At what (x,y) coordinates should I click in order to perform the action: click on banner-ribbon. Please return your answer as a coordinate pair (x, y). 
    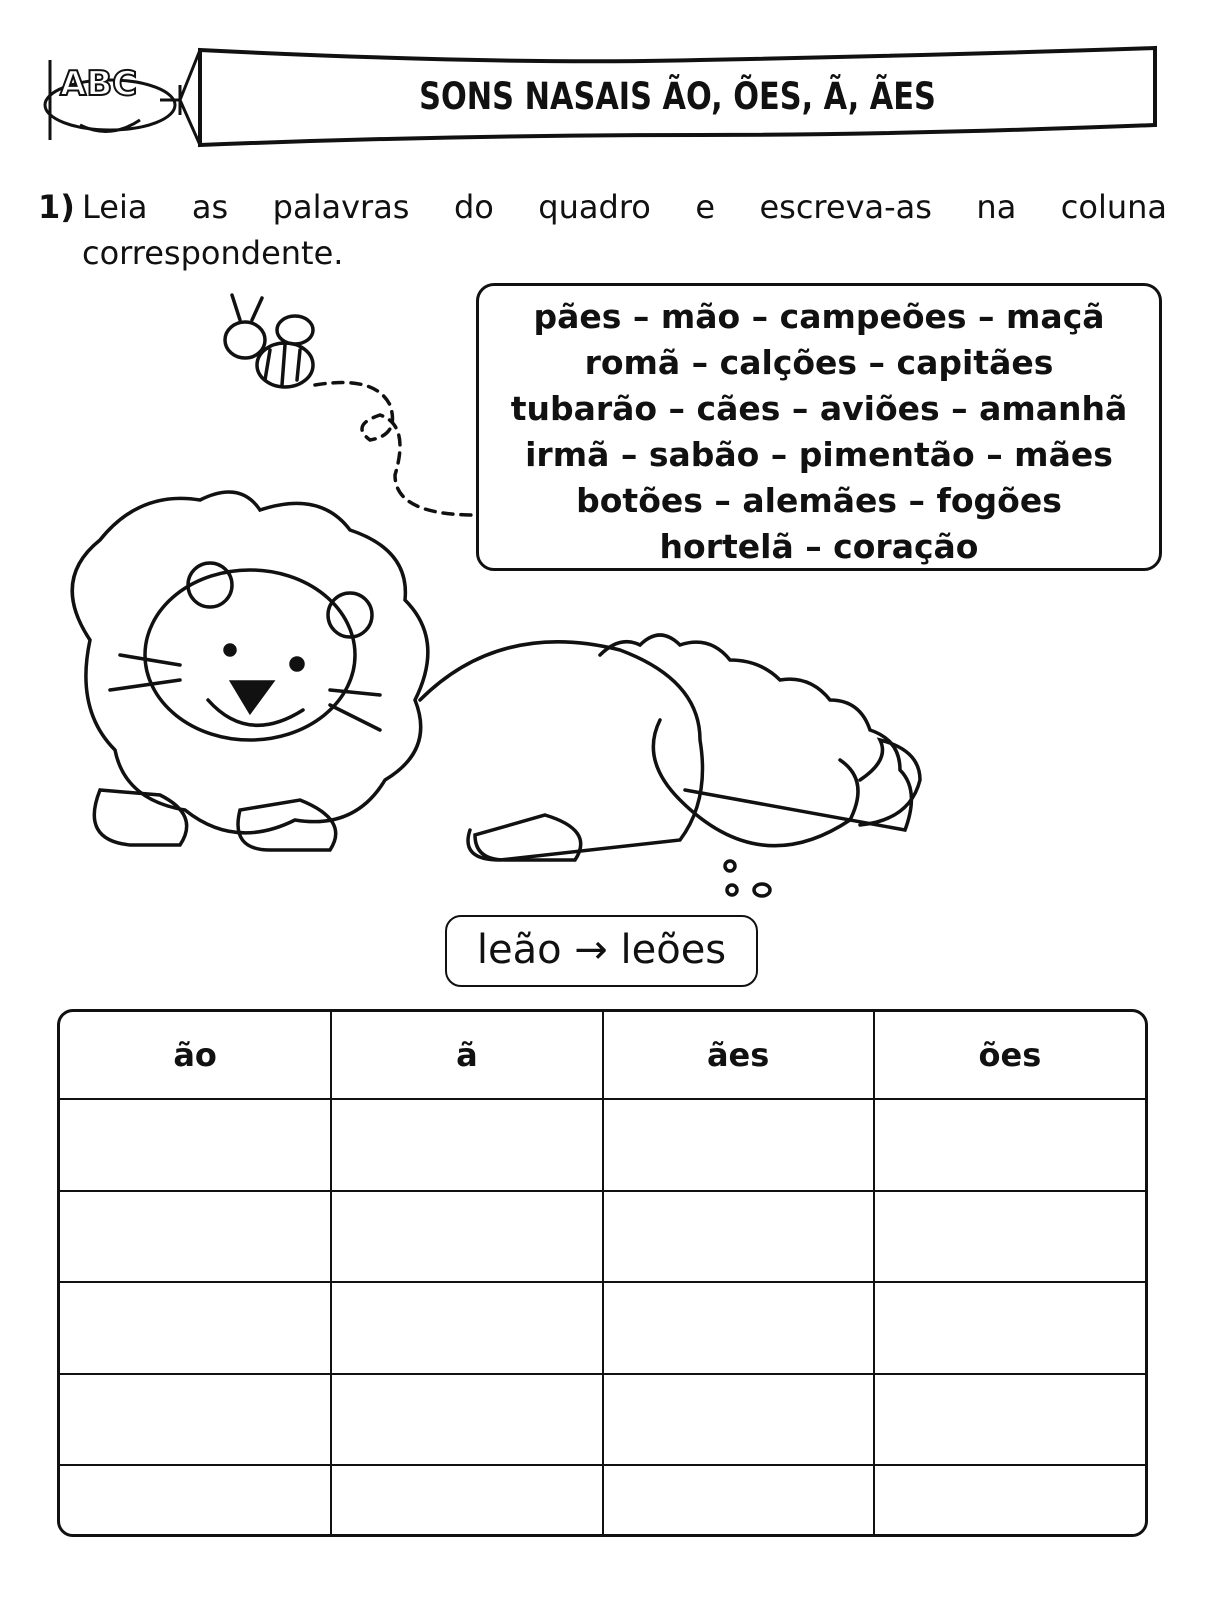
    Looking at the image, I should click on (677, 96).